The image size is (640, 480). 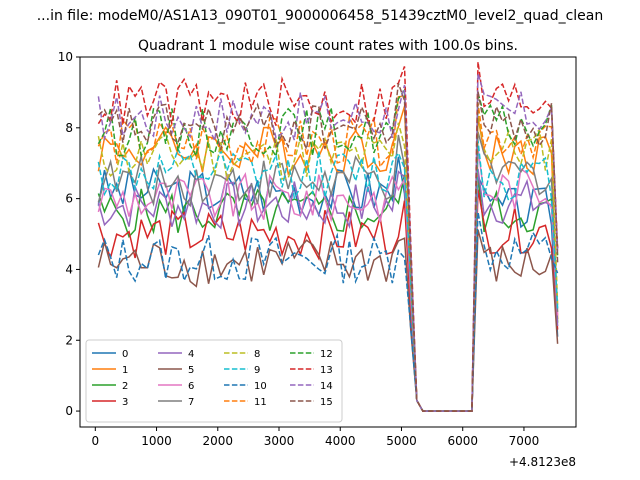 I want to click on legend-frame, so click(x=214, y=381).